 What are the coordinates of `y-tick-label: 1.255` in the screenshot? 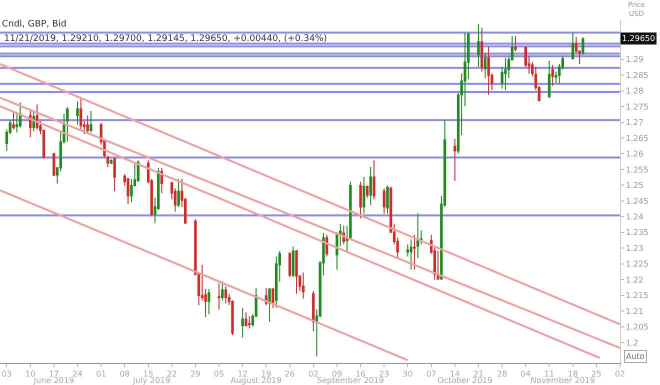 It's located at (637, 169).